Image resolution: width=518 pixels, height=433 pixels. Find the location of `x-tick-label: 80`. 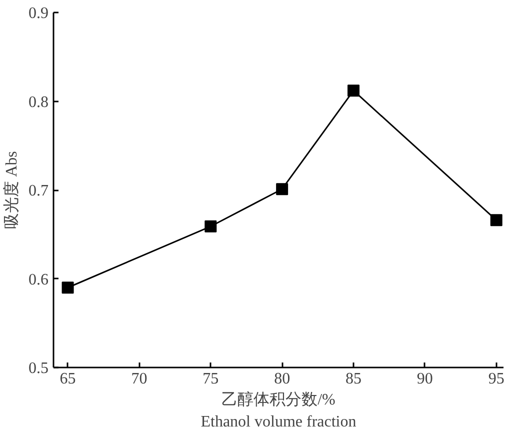

x-tick-label: 80 is located at coordinates (282, 379).